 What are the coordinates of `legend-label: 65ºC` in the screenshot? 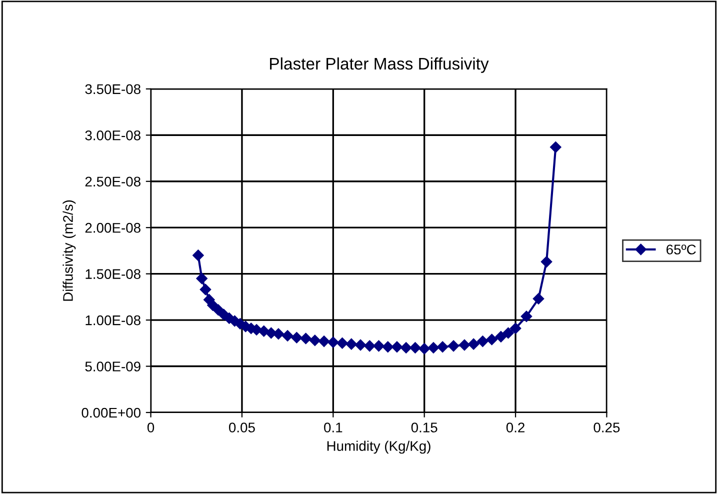 It's located at (681, 249).